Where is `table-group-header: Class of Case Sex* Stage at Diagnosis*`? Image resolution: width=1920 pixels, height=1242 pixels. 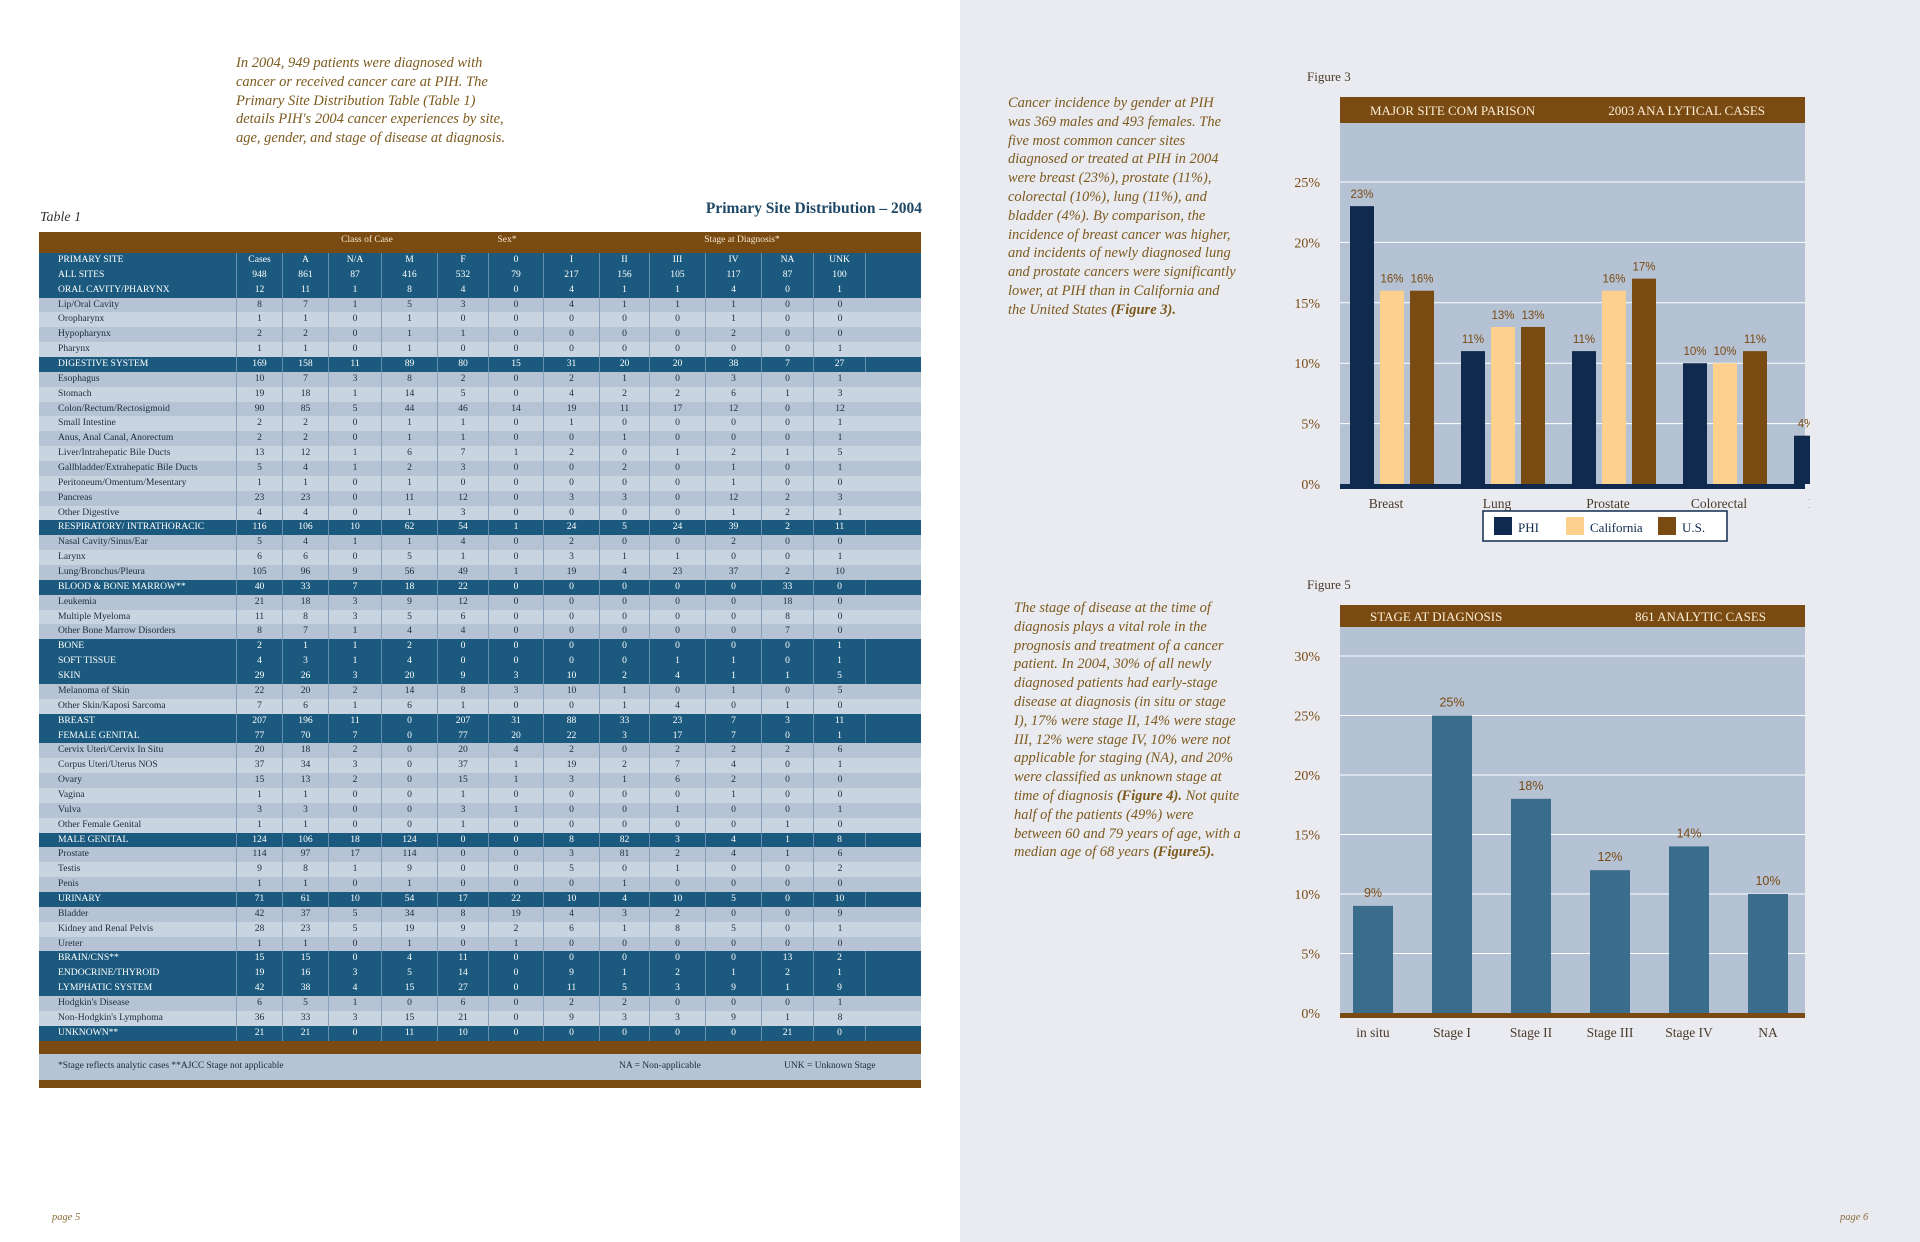 table-group-header: Class of Case Sex* Stage at Diagnosis* is located at coordinates (480, 242).